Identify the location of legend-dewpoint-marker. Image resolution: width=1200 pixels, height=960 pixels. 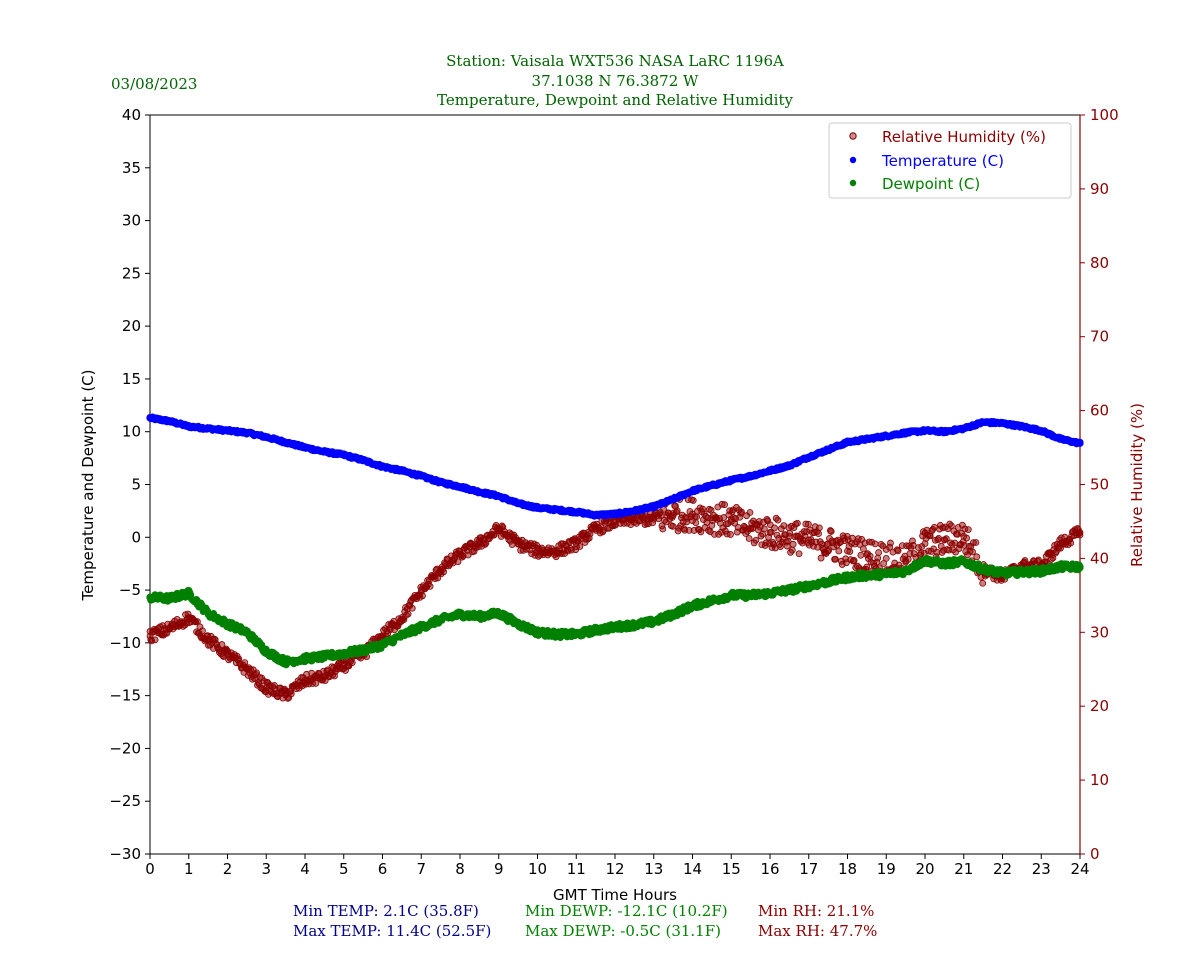
(853, 183).